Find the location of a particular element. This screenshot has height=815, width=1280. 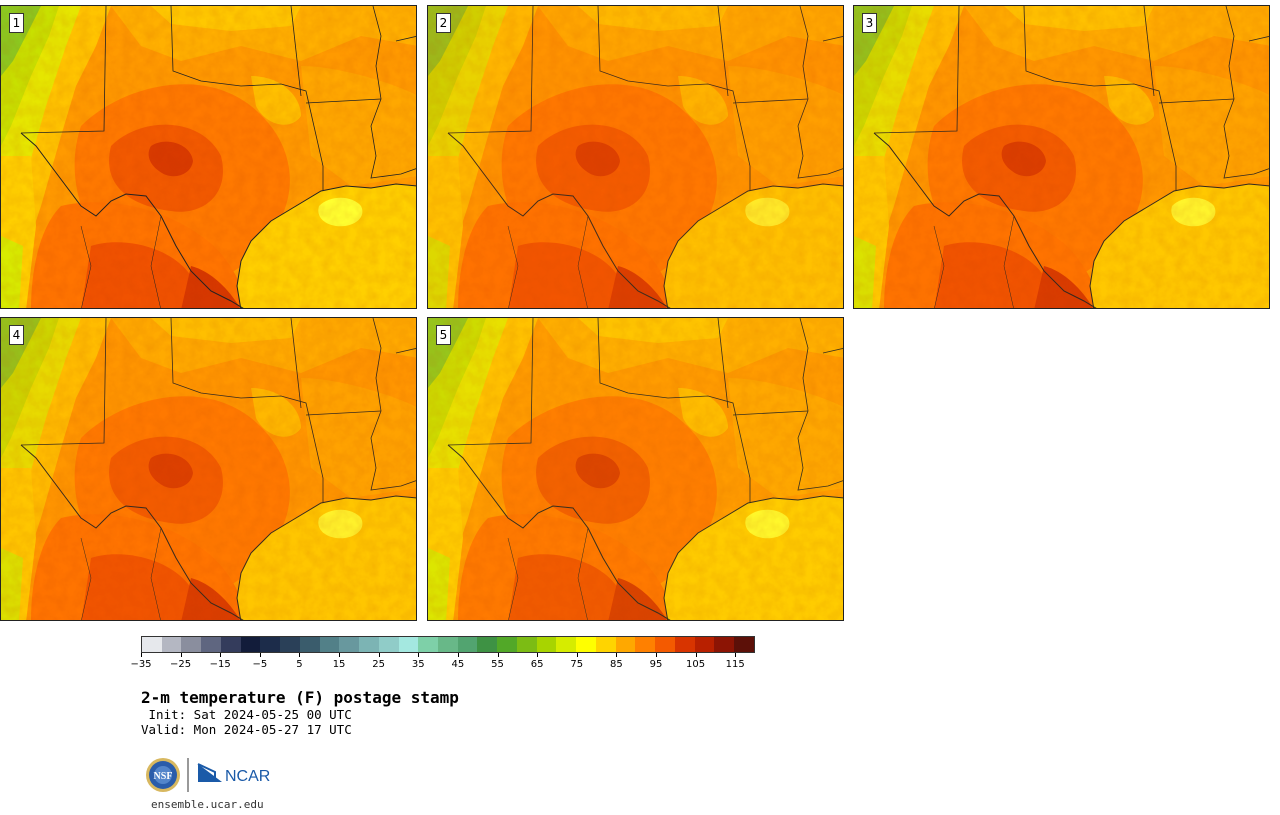

colorbar-tick-label: 35 is located at coordinates (418, 664).